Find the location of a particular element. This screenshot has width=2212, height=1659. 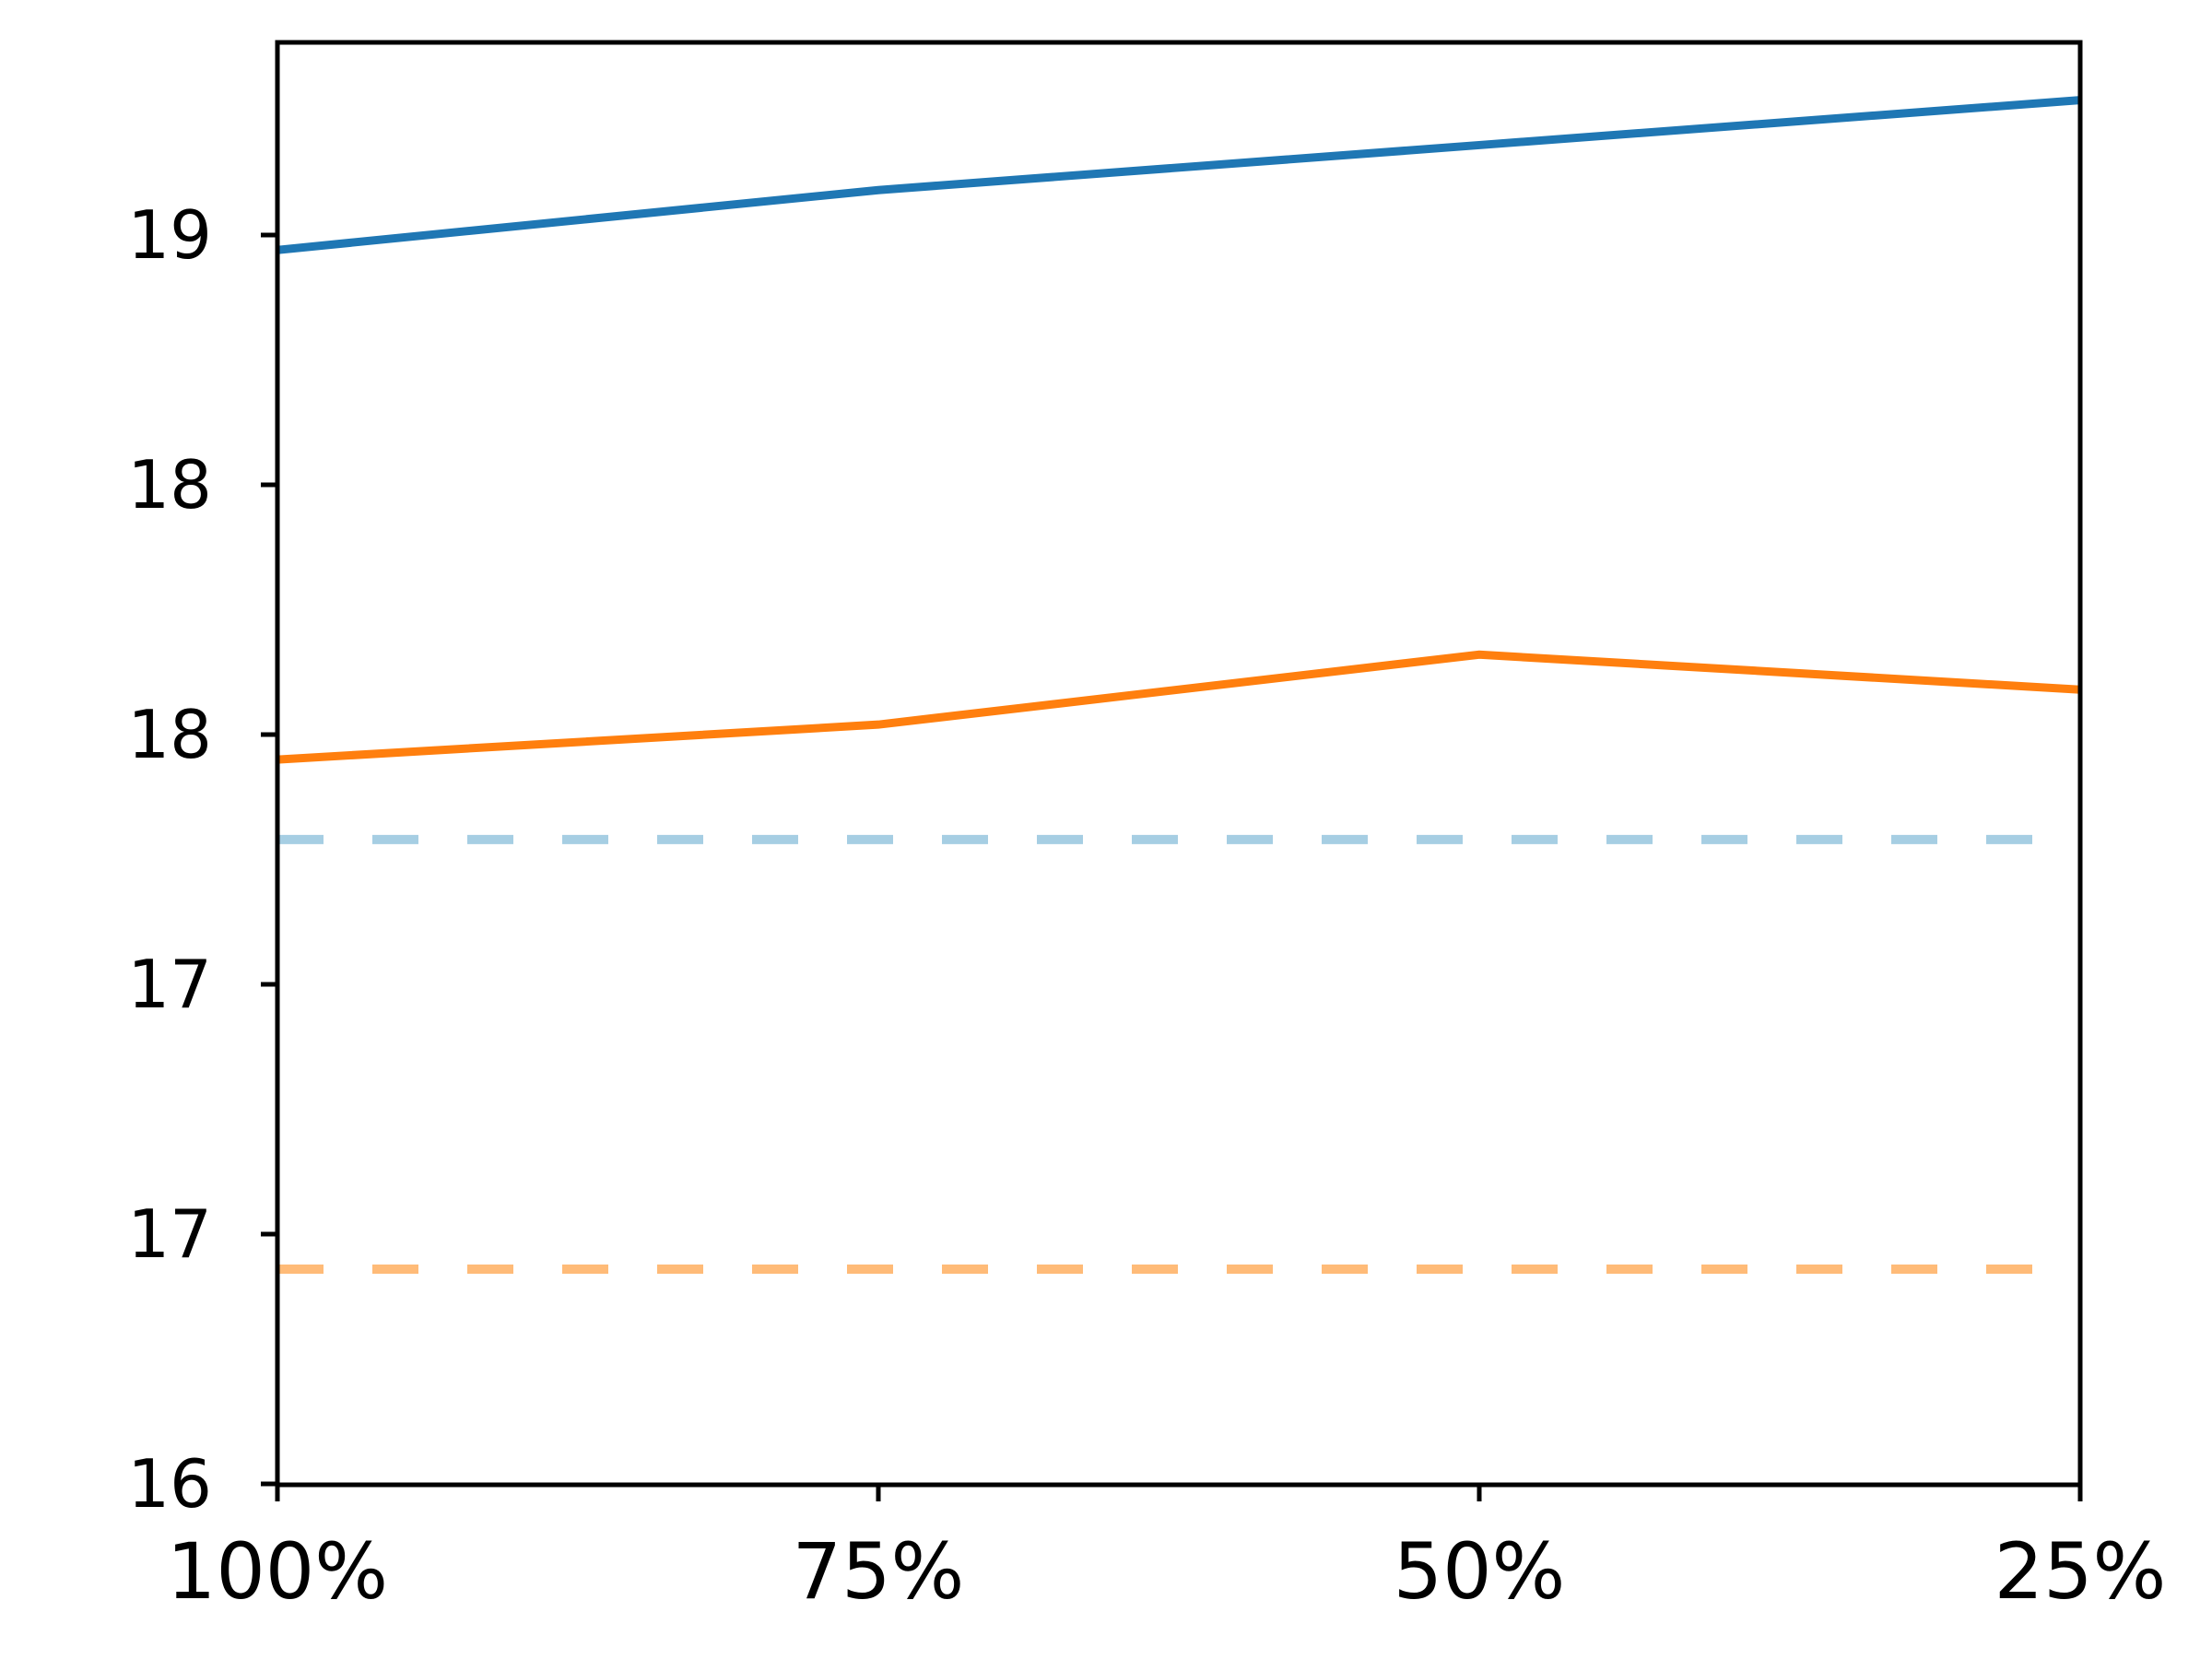

solid-orange-line is located at coordinates (1178, 707).